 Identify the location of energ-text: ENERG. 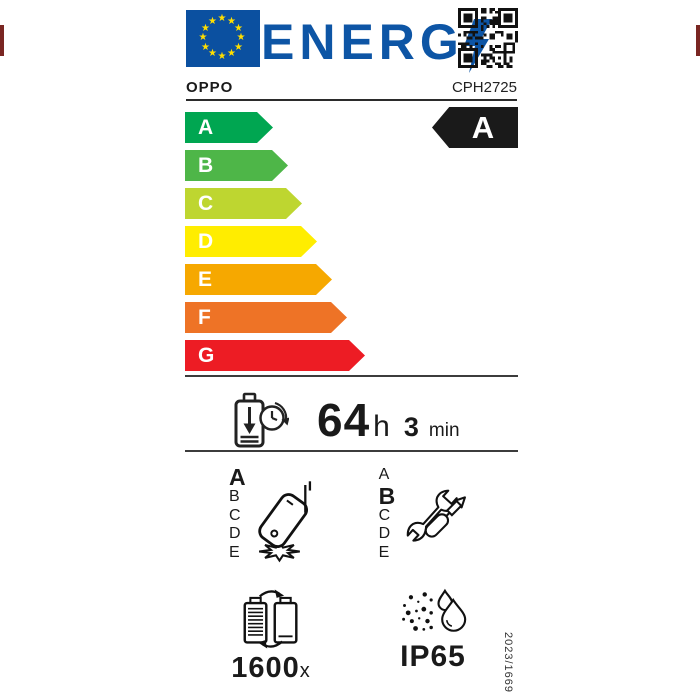
(362, 42).